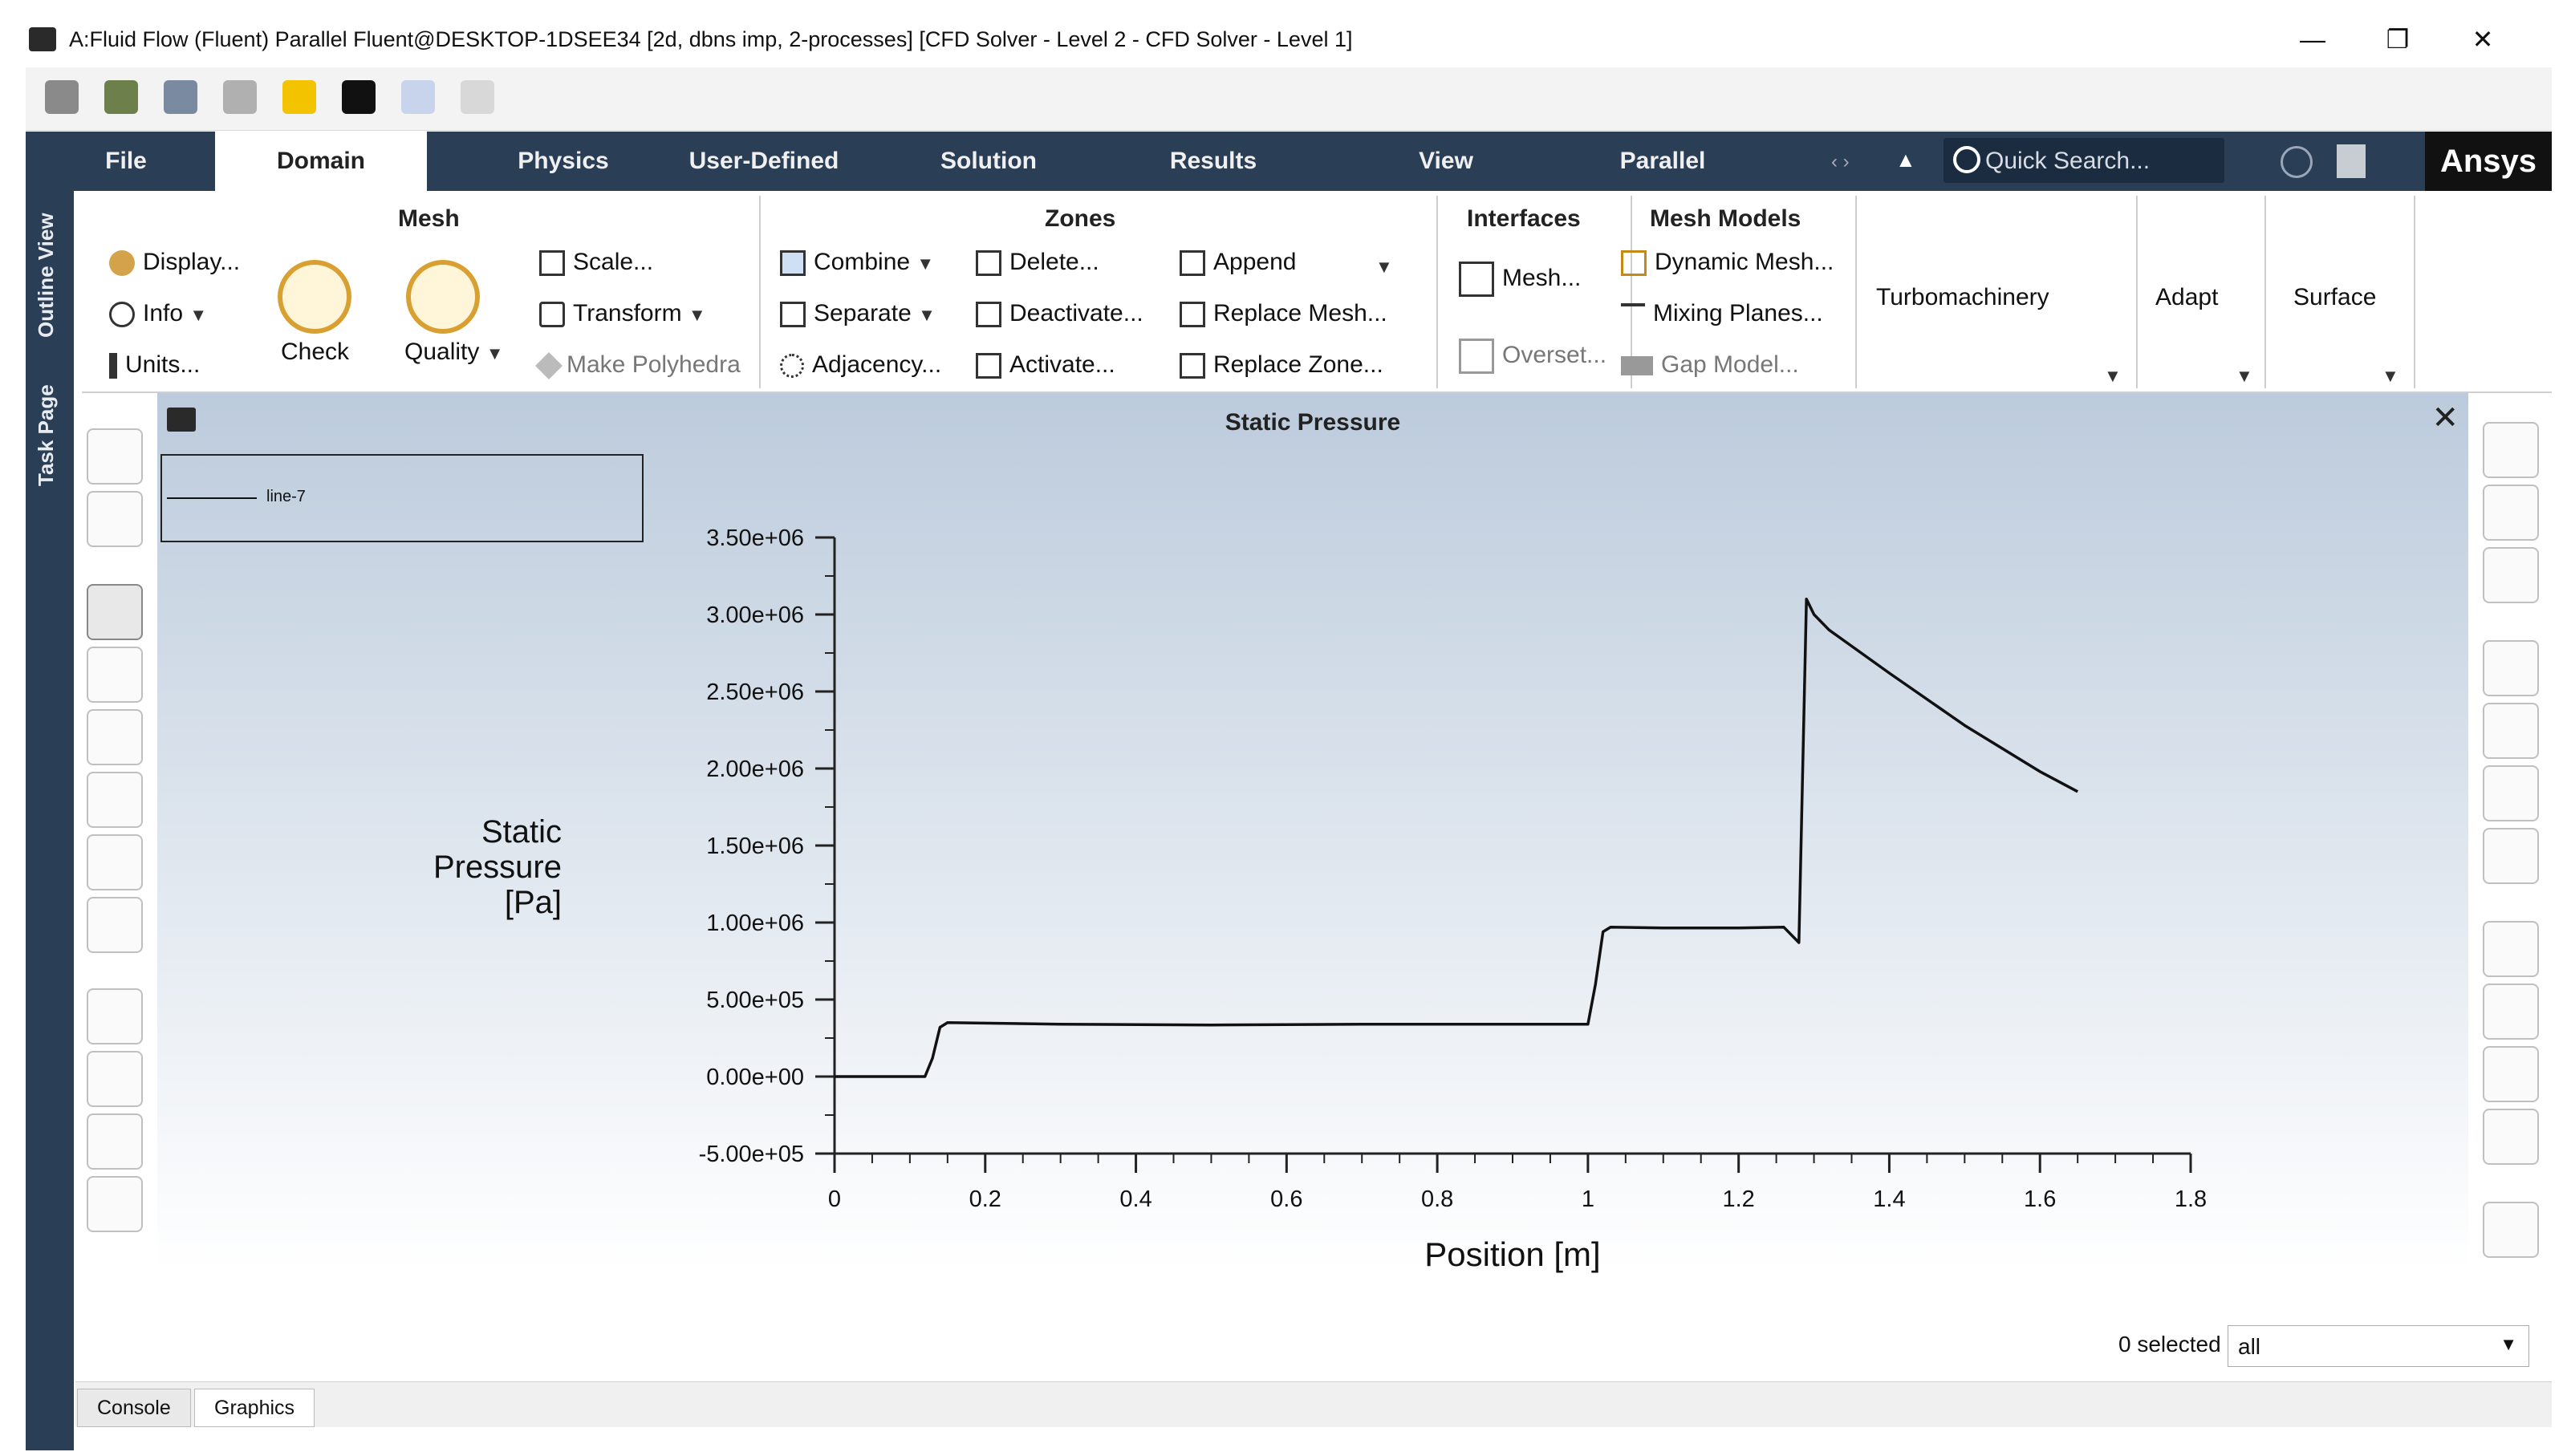  What do you see at coordinates (477, 97) in the screenshot?
I see `settings-list-icon` at bounding box center [477, 97].